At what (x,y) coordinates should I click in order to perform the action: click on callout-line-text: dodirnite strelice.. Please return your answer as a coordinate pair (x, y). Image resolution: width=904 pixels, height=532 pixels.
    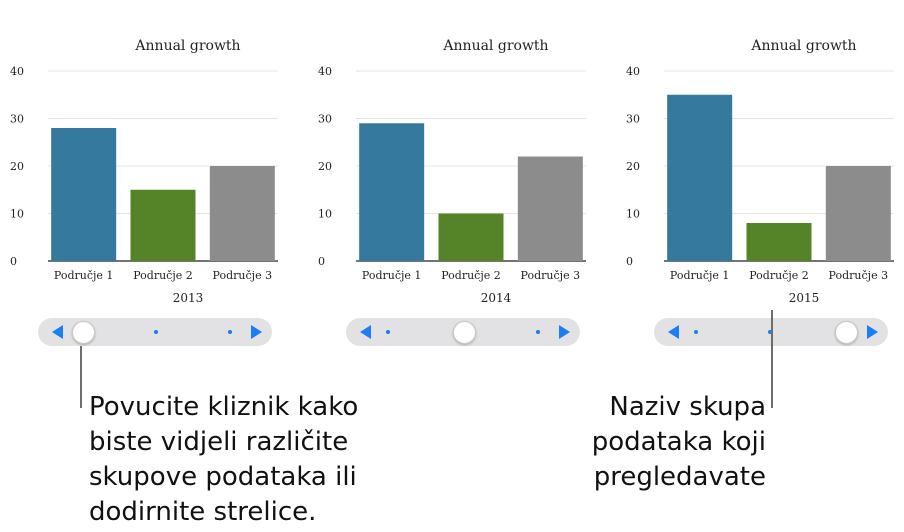
    Looking at the image, I should click on (203, 512).